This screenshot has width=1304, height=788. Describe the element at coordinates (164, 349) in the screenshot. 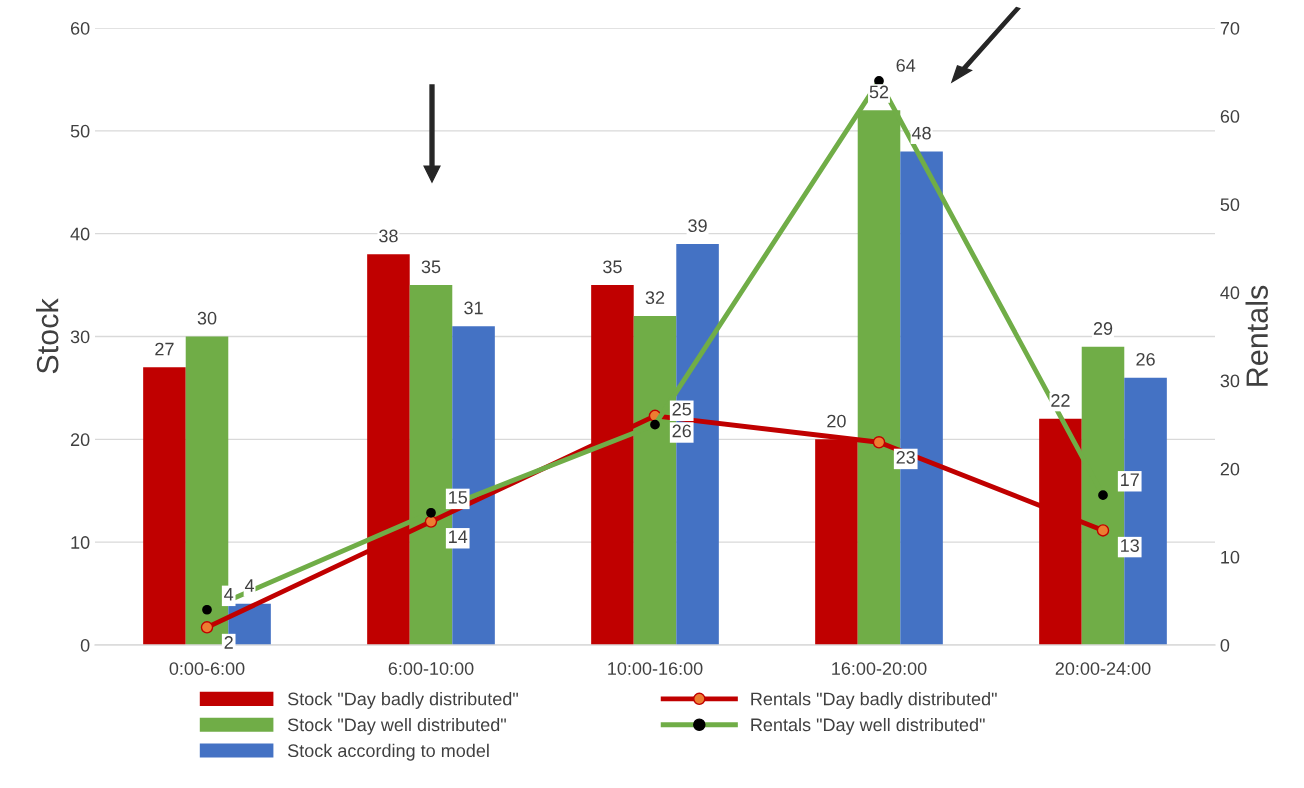

I see `data-label: 27` at that location.